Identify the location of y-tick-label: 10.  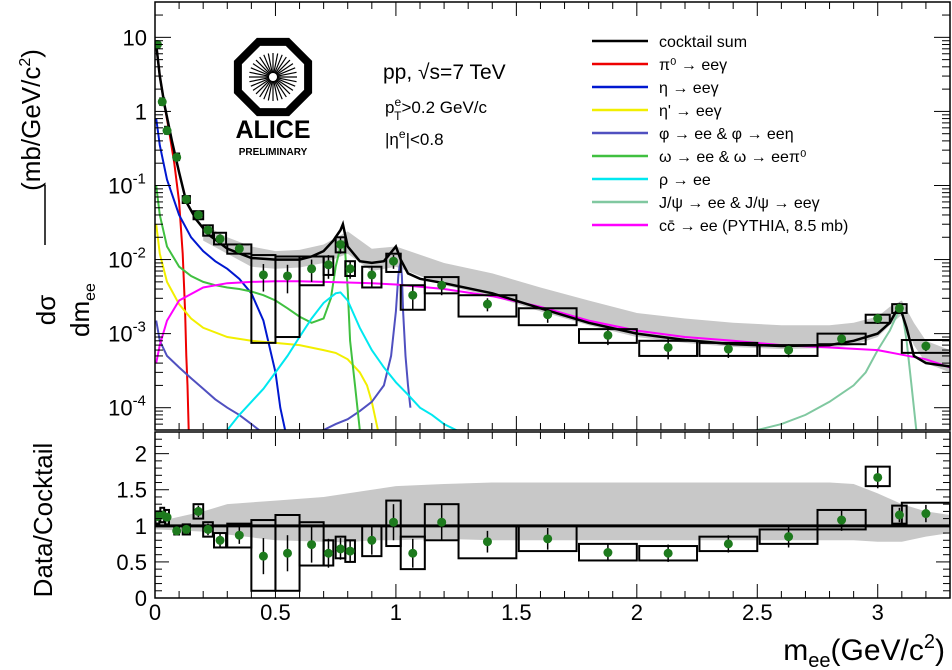
(135, 37).